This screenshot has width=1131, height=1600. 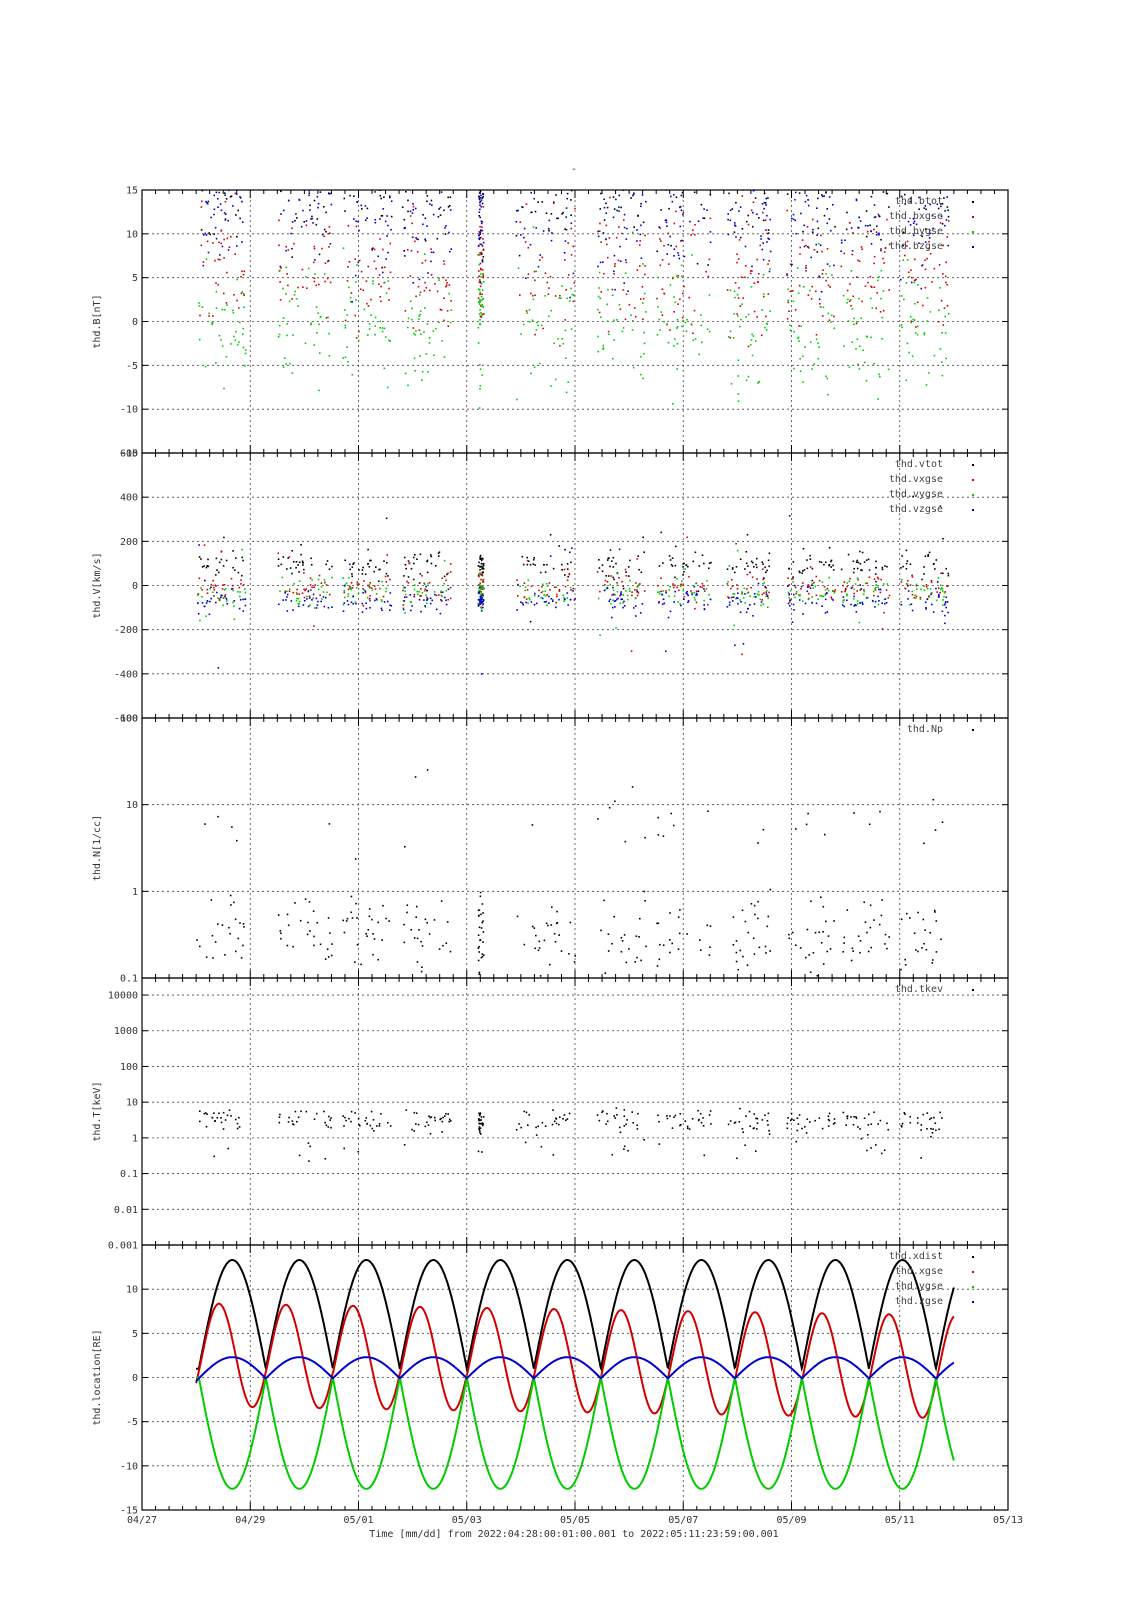 I want to click on y-axis-label: thd.location[RE], so click(x=97, y=1377).